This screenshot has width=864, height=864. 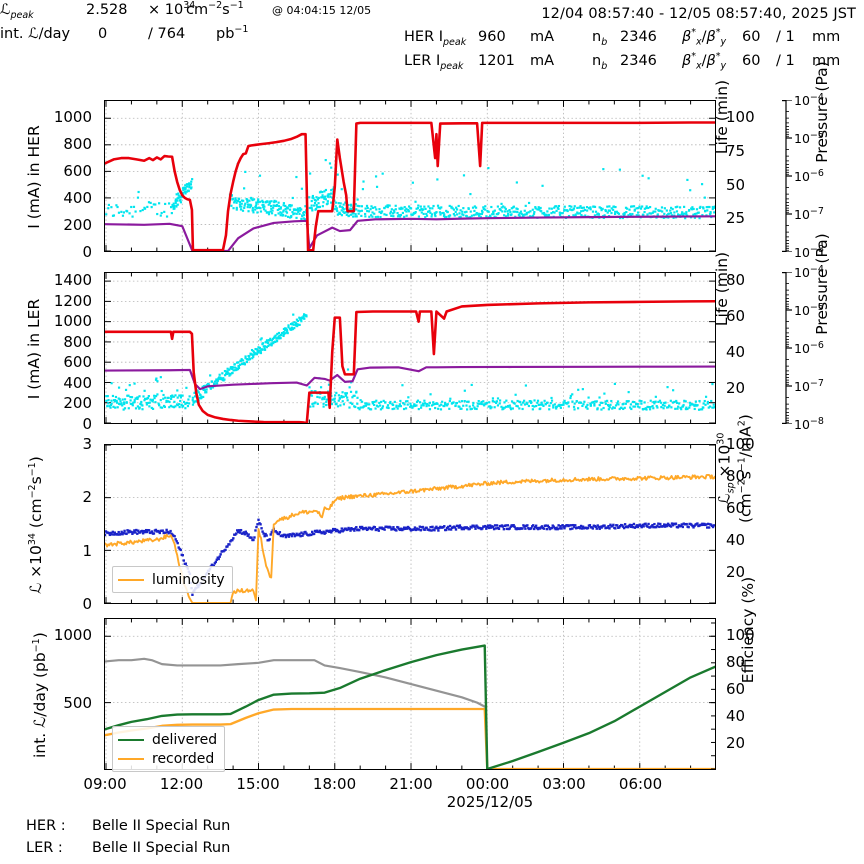 I want to click on ler-ipeak-label: I, so click(x=438, y=60).